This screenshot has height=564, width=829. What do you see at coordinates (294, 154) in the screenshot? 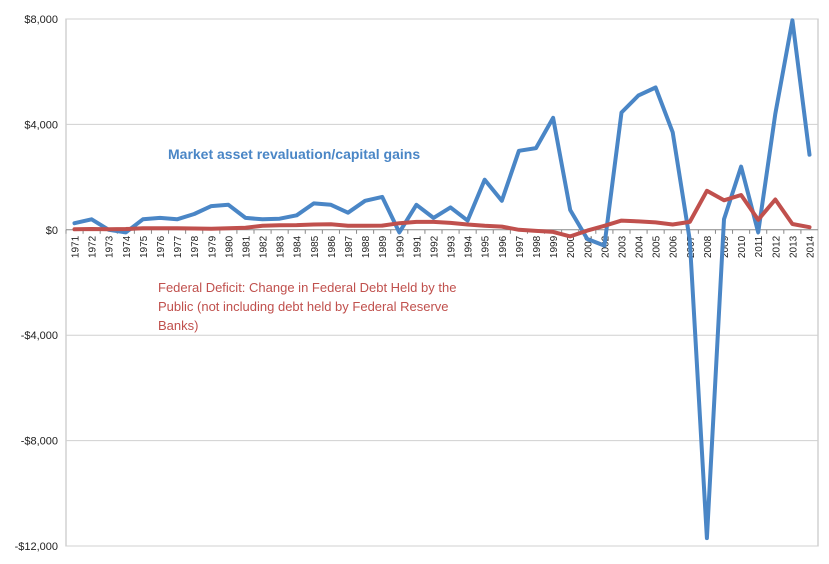
I see `capital-gains-series-label: Market asset revaluation/capital gains` at bounding box center [294, 154].